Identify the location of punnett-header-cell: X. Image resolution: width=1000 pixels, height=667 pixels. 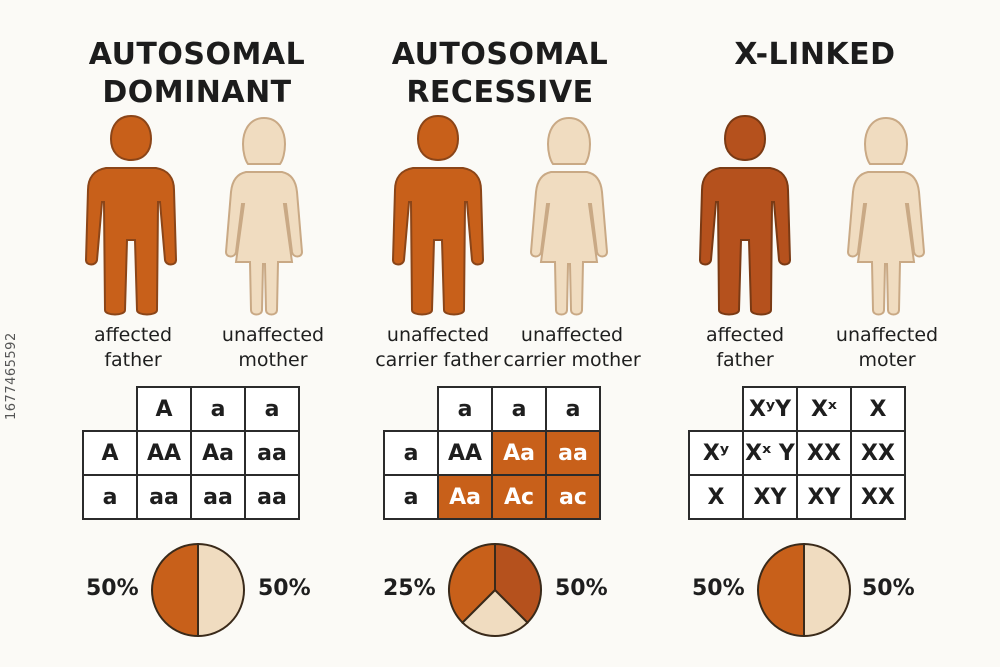
(878, 409).